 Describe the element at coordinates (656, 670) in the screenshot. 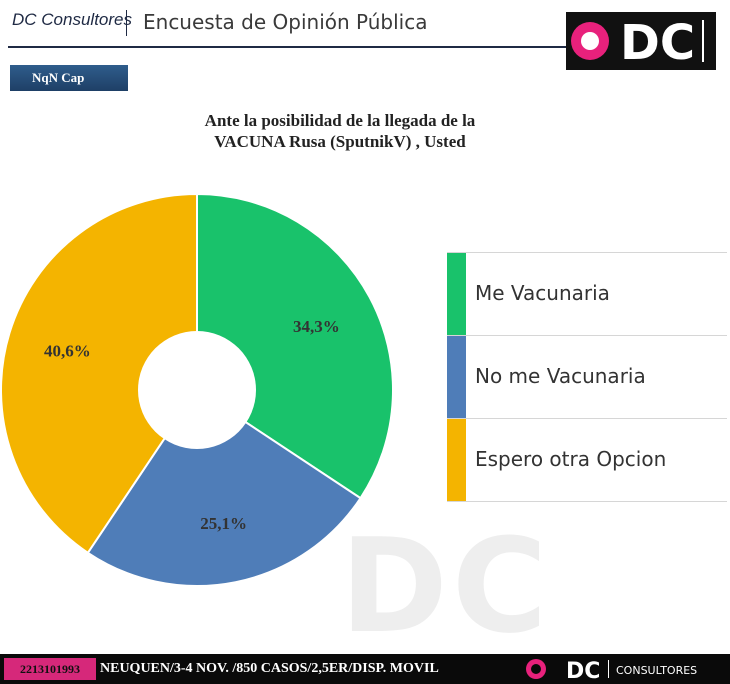

I see `footer-logo-sub: CONSULTORES` at that location.